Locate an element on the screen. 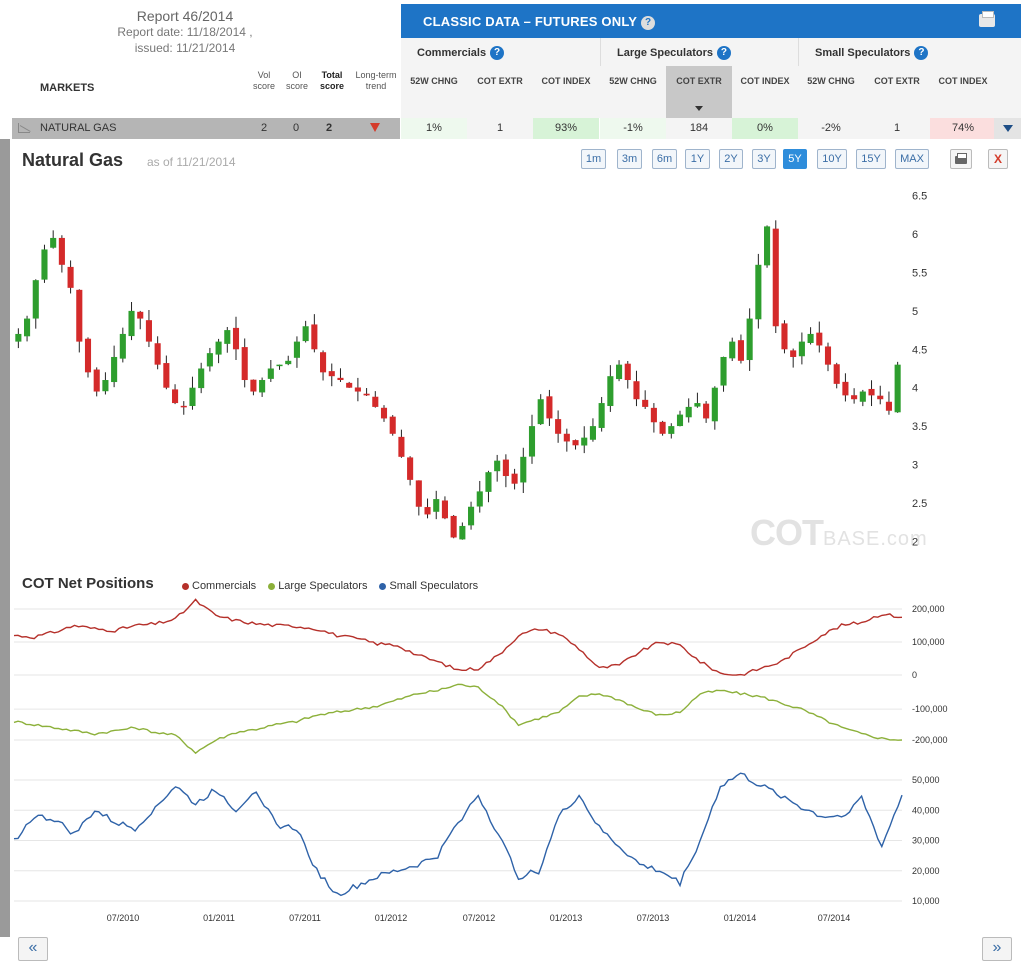 The height and width of the screenshot is (965, 1022). report-issued: issued: 11/21/2014 is located at coordinates (185, 48).